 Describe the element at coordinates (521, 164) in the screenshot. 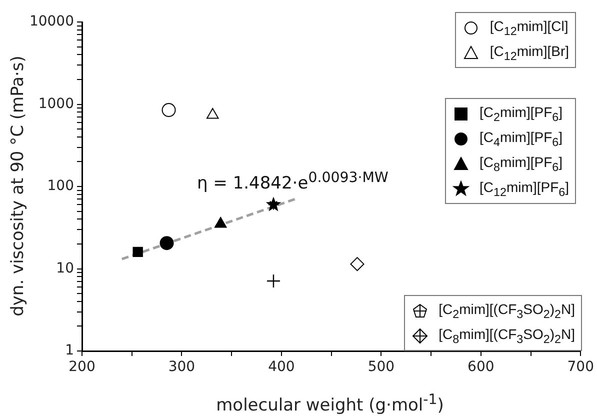

I see `legend-label: [C$_{8}$mim][PF$_{6}$]` at that location.